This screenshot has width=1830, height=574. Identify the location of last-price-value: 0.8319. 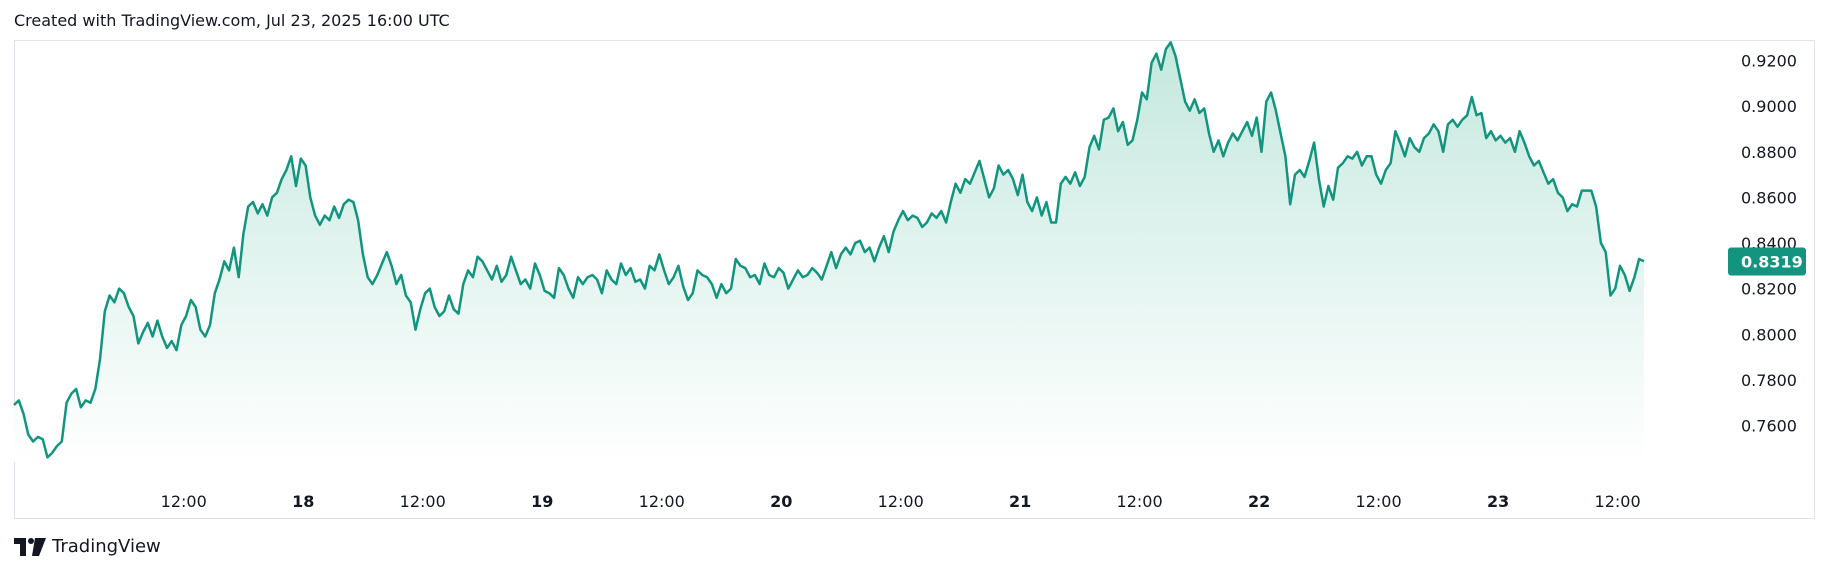
(1772, 262).